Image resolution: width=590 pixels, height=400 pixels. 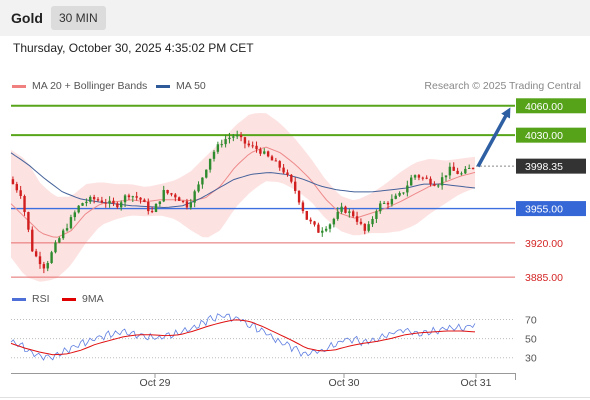 What do you see at coordinates (243, 337) in the screenshot?
I see `rsi-ma-line` at bounding box center [243, 337].